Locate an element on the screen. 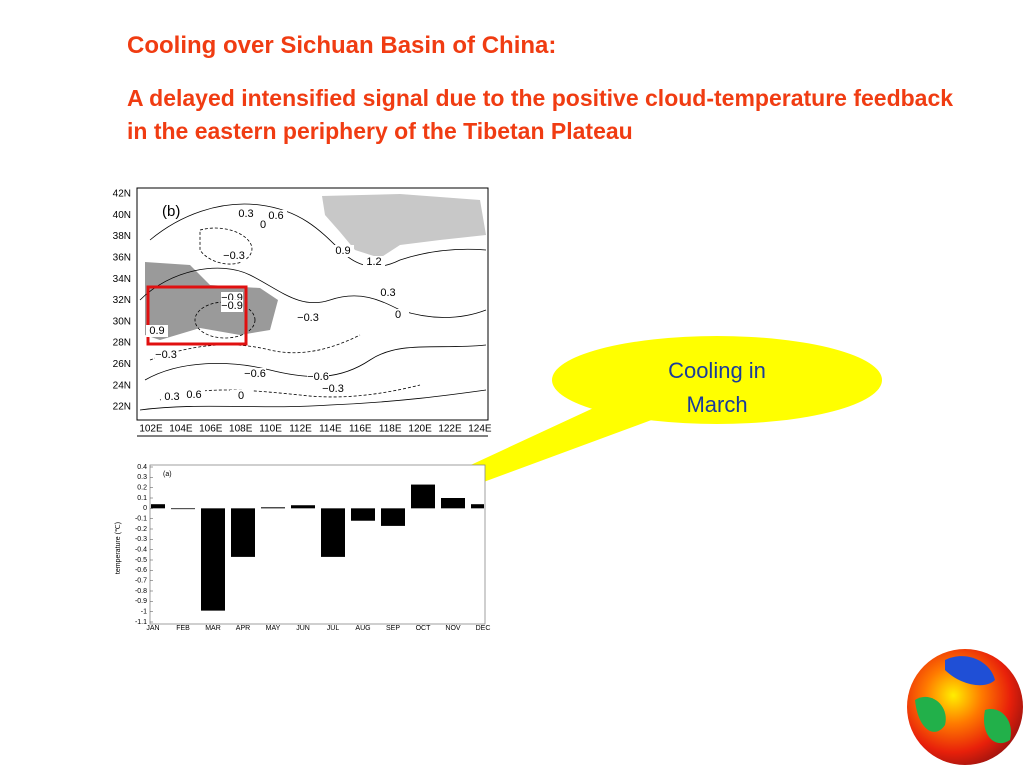 The height and width of the screenshot is (768, 1024). x-tick-label: MAY is located at coordinates (273, 628).